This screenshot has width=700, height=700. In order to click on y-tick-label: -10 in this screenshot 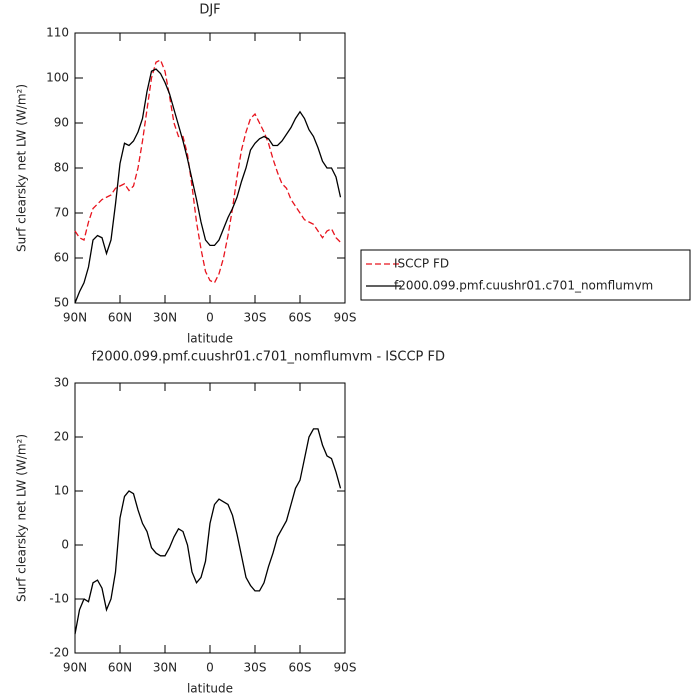, I will do `click(59, 599)`.